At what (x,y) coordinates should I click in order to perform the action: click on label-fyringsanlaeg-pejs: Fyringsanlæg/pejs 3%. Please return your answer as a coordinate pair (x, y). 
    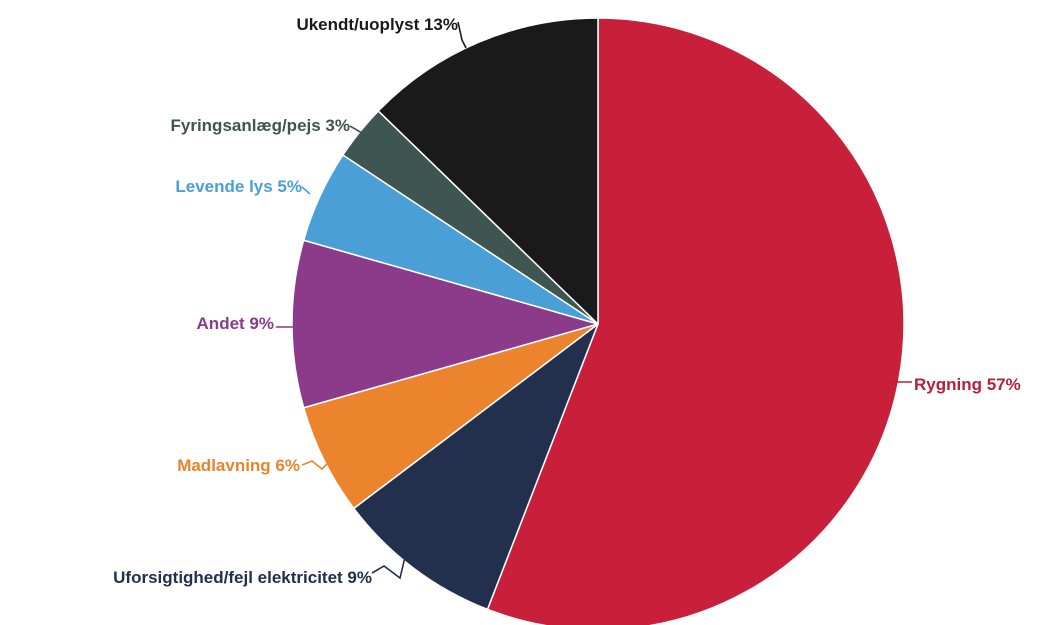
    Looking at the image, I should click on (261, 125).